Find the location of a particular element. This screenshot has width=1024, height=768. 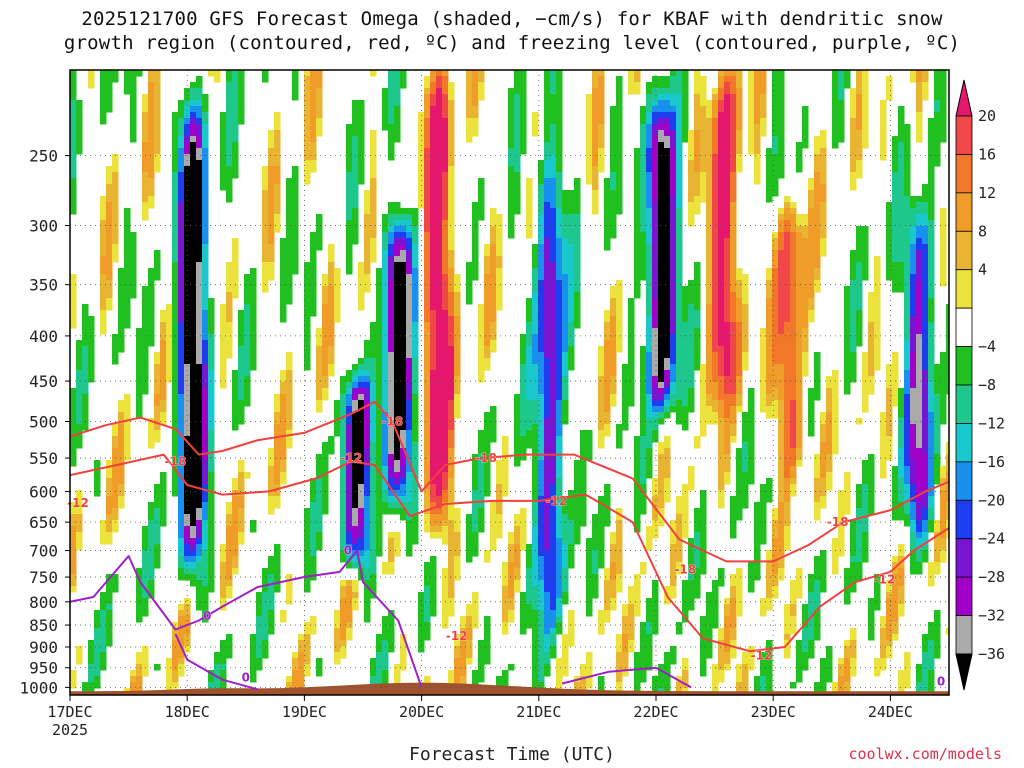

colorbar: 20 16 12 8 4 −4 −8 −12 −16 −20 −24 −28 −32 −36 is located at coordinates (980, 385).